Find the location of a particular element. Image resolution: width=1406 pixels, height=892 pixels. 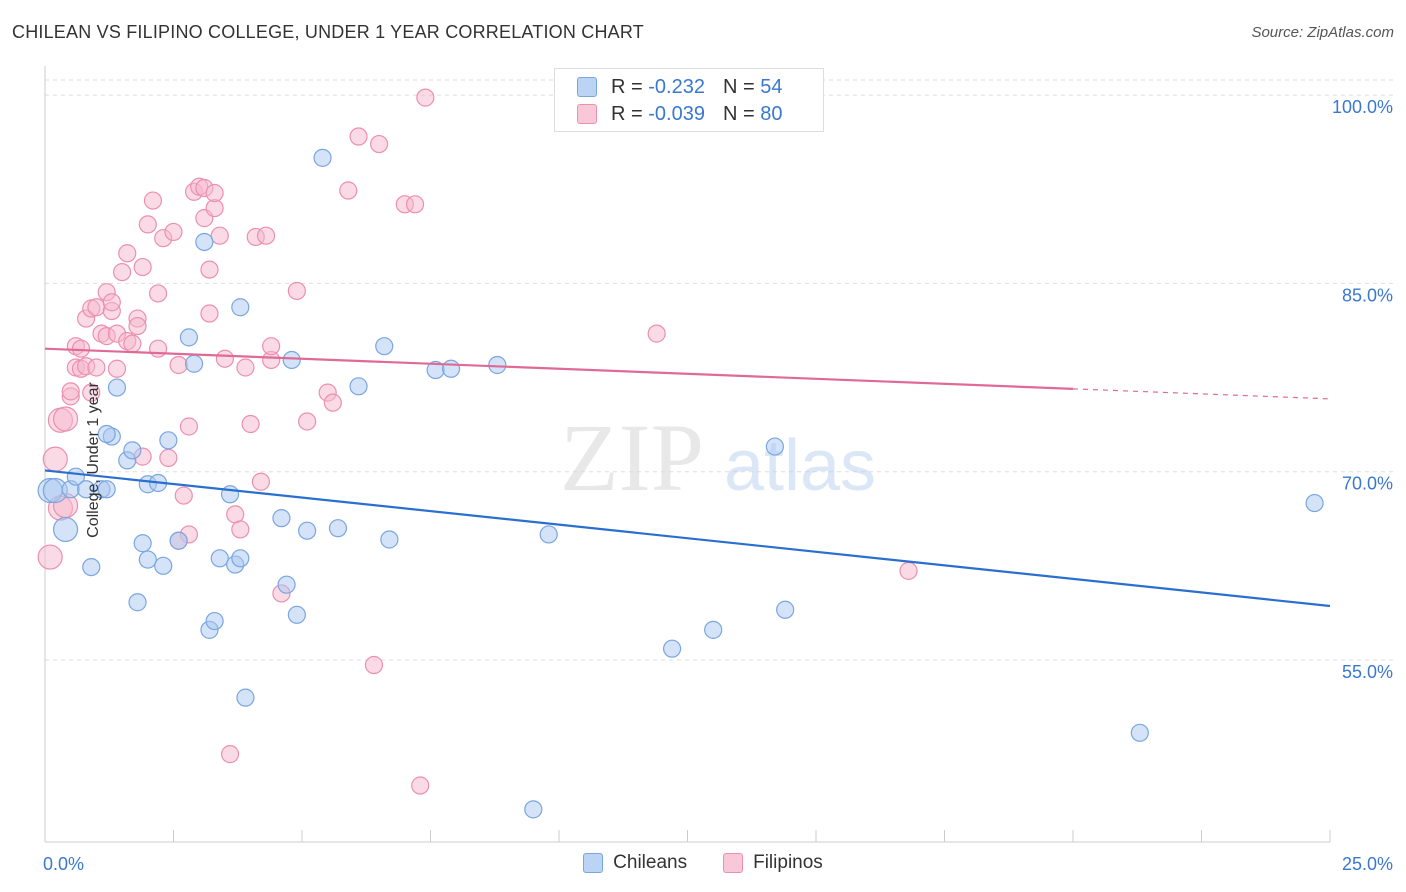

chileans-trend-line is located at coordinates (687, 538).